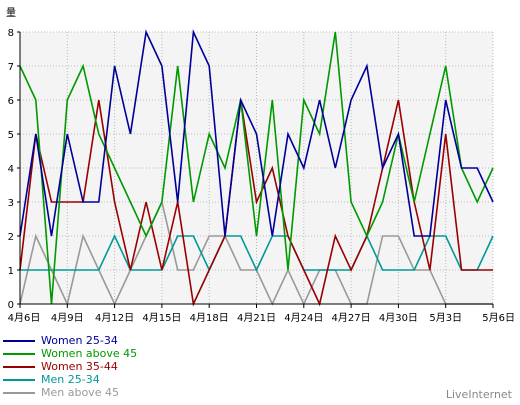  What do you see at coordinates (11, 67) in the screenshot?
I see `y-tick-label: 7` at bounding box center [11, 67].